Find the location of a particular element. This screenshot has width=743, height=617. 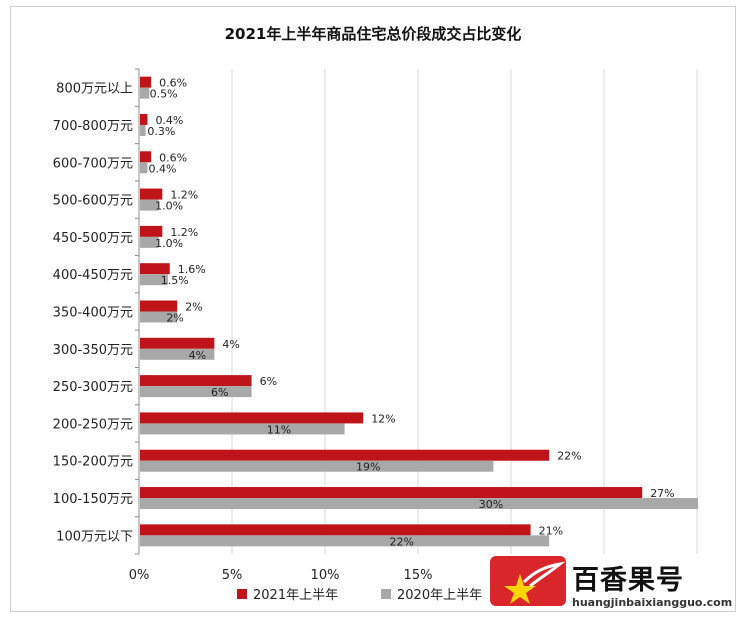

category-label: 400-450万元 is located at coordinates (93, 275).